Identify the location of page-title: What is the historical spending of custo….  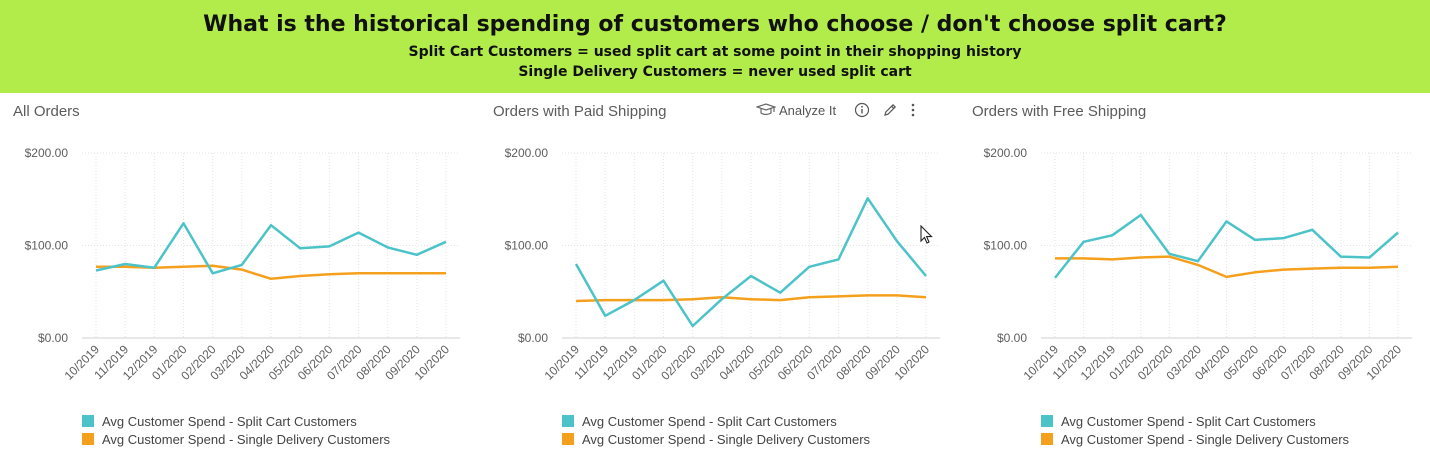
(715, 24).